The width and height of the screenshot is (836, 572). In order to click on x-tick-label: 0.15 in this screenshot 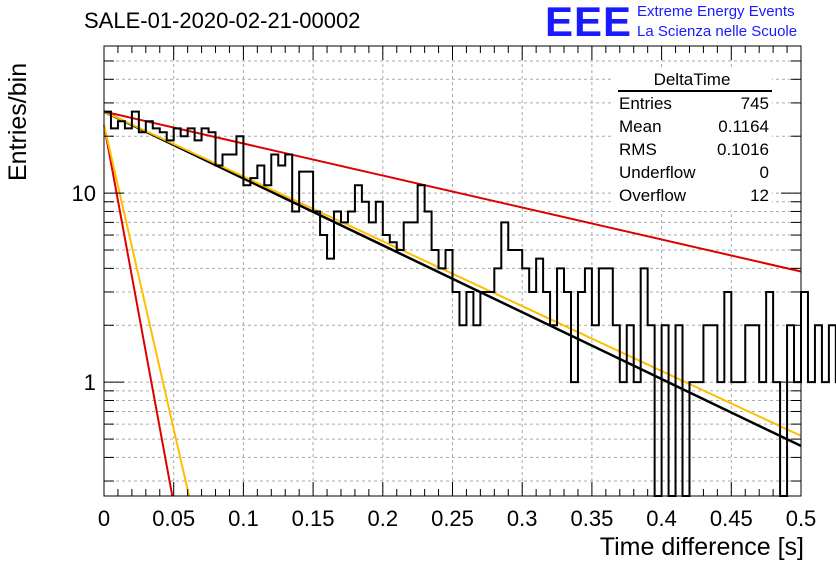, I will do `click(313, 518)`.